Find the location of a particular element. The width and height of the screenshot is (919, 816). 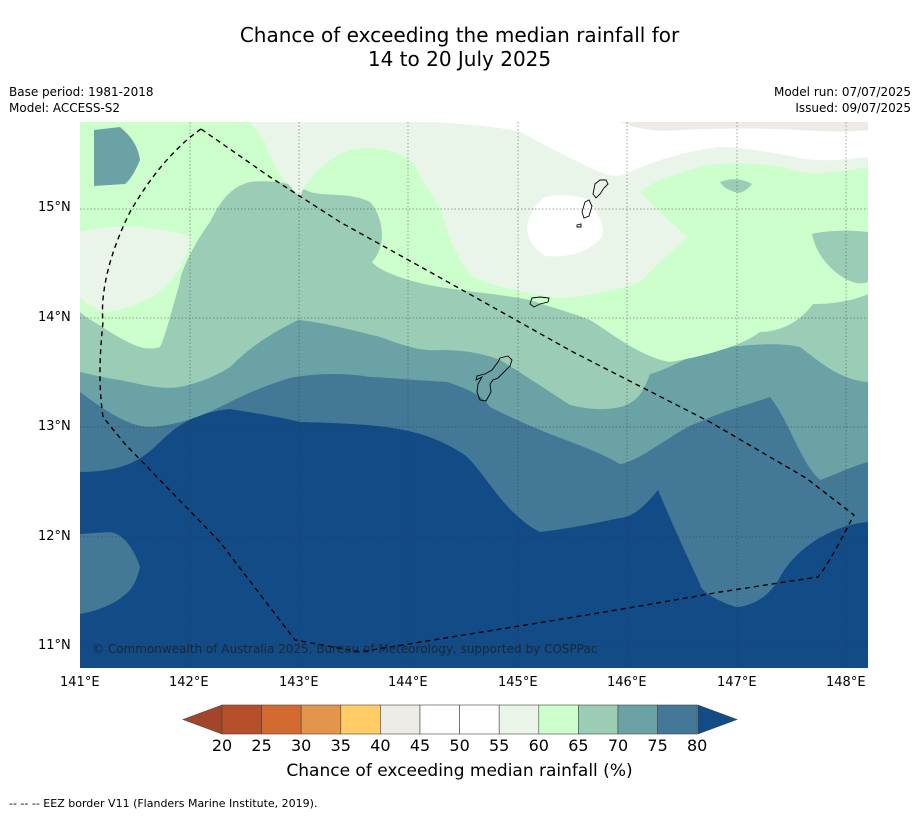

colorbar-tick-label: 75 is located at coordinates (657, 745).